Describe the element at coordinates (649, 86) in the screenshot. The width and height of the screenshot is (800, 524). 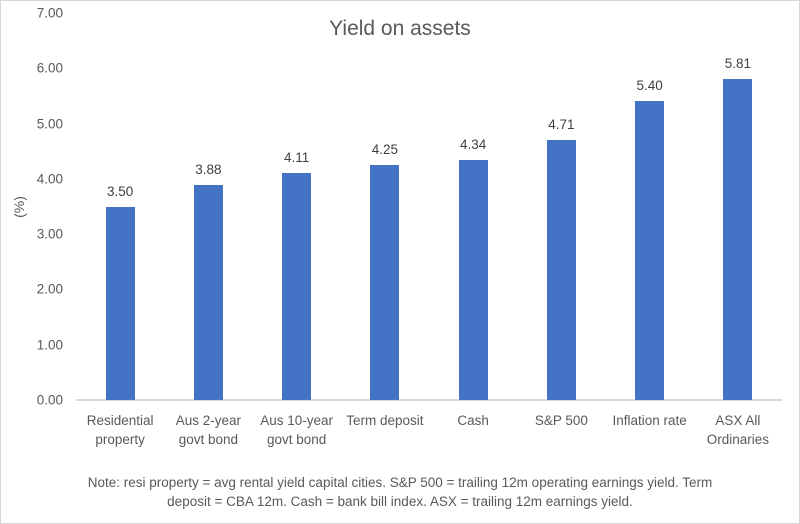
I see `value-label: 5.40` at that location.